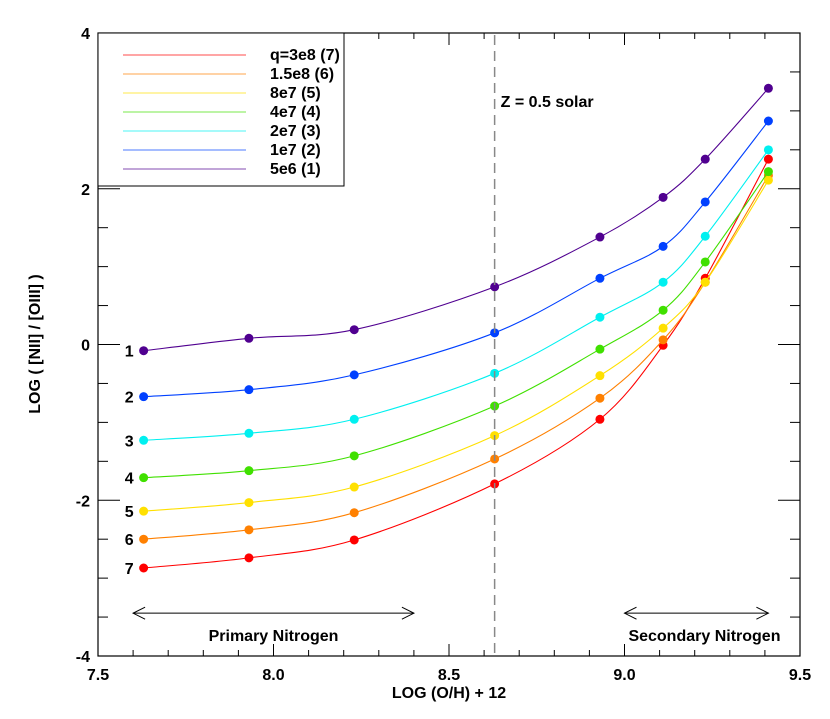 The image size is (830, 719). What do you see at coordinates (129, 479) in the screenshot?
I see `curve-label: 4` at bounding box center [129, 479].